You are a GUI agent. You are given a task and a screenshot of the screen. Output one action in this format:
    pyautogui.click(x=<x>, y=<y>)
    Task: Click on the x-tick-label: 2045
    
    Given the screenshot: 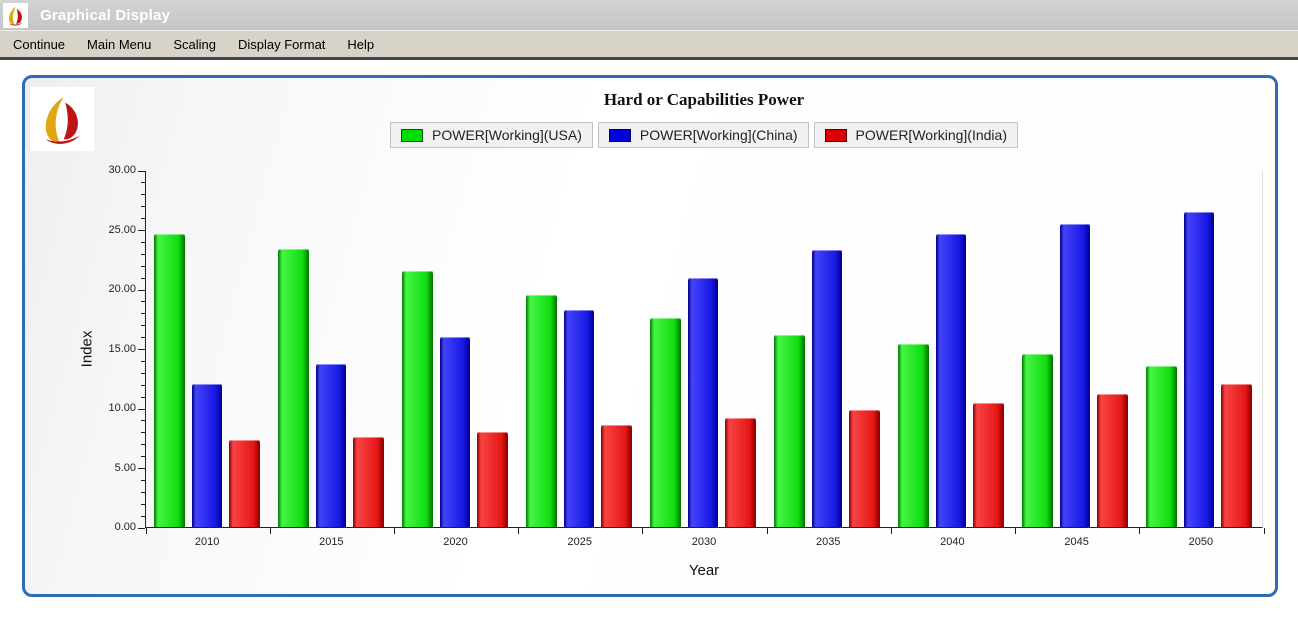 What is the action you would take?
    pyautogui.click(x=1076, y=542)
    